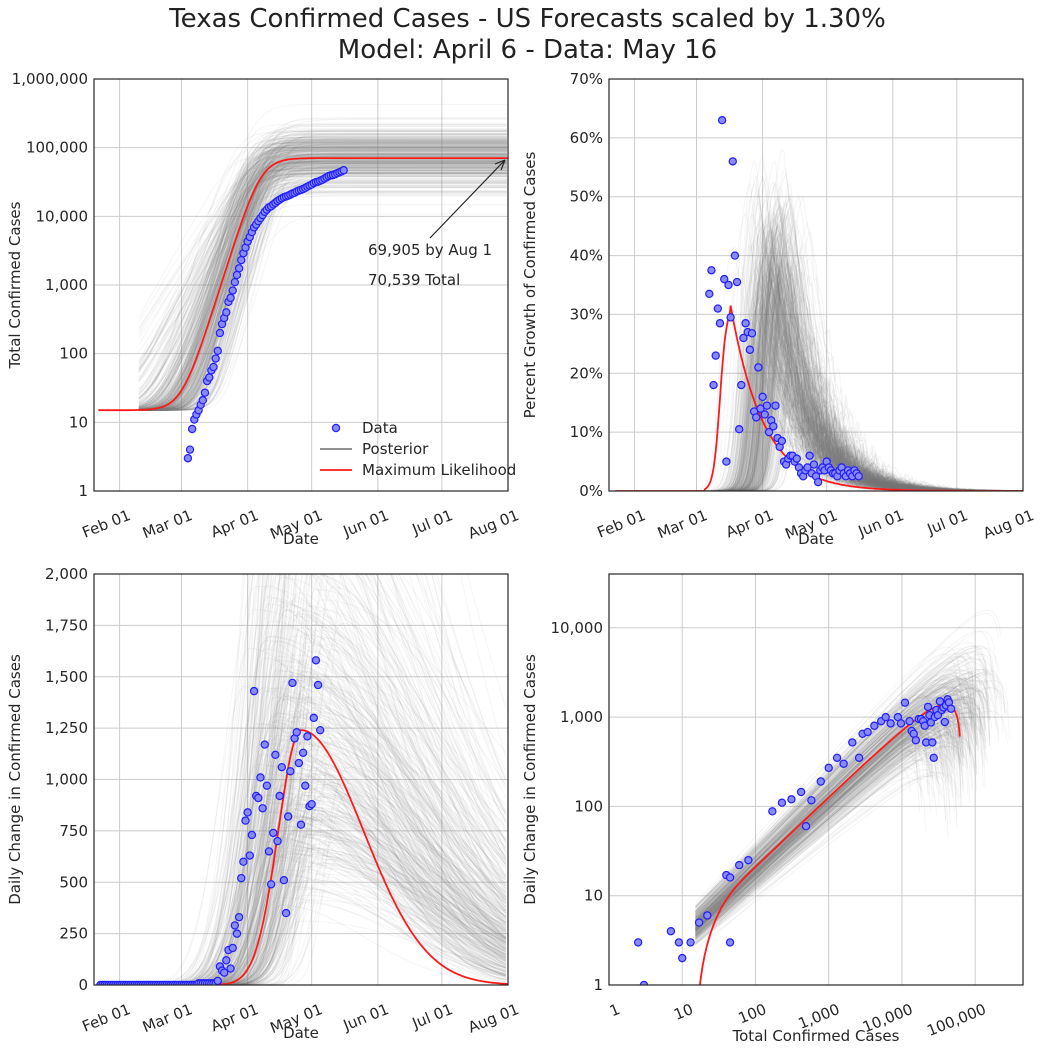 The image size is (1055, 1049). What do you see at coordinates (784, 301) in the screenshot?
I see `data-points` at bounding box center [784, 301].